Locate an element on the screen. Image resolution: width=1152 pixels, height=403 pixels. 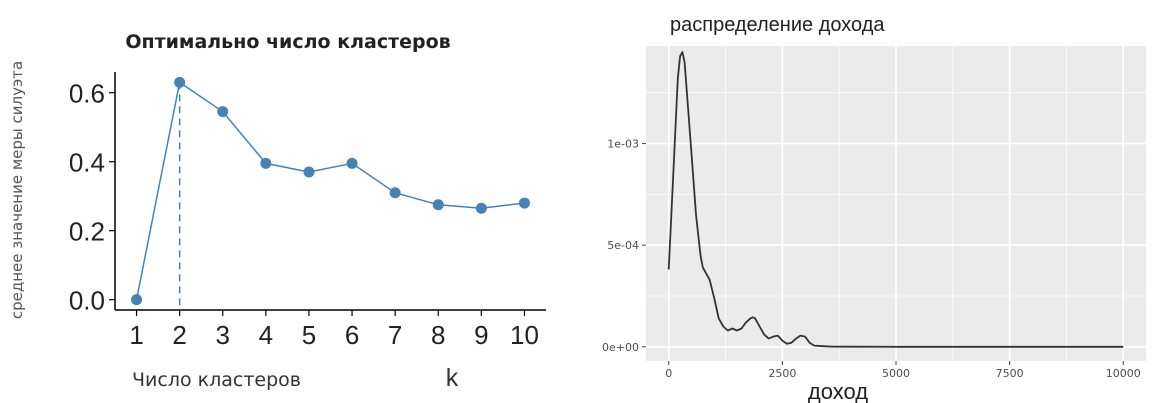
x-tick-label: 4 is located at coordinates (266, 335).